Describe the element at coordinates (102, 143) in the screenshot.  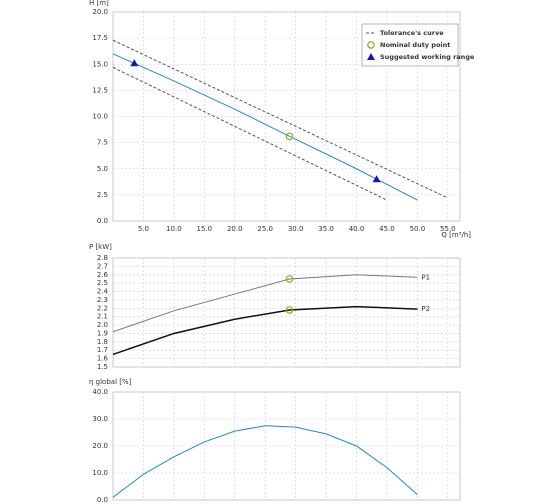
I see `y-tick-label: 7.5` at that location.